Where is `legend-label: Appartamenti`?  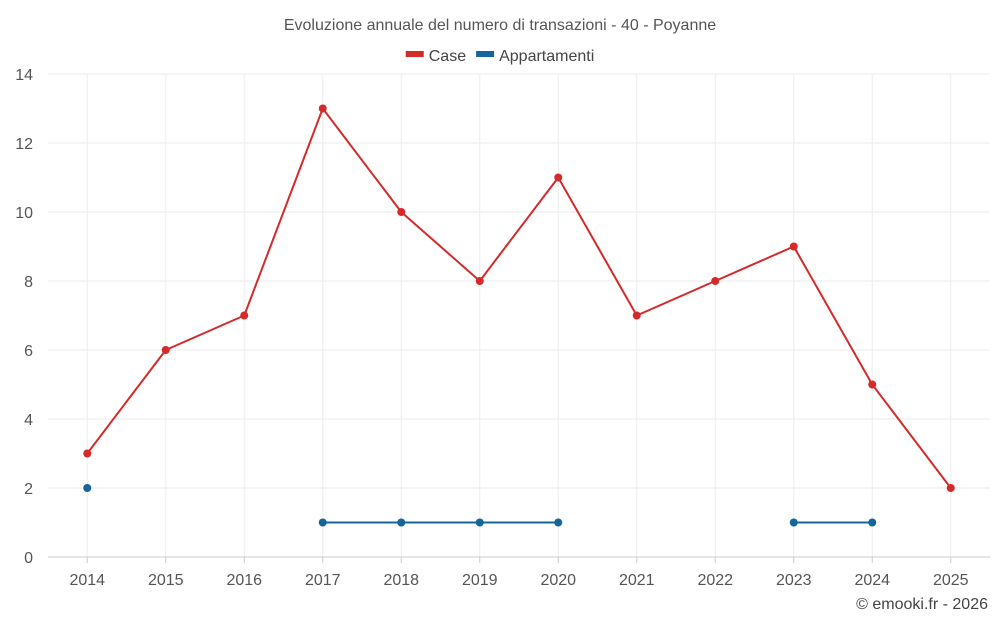 legend-label: Appartamenti is located at coordinates (546, 56).